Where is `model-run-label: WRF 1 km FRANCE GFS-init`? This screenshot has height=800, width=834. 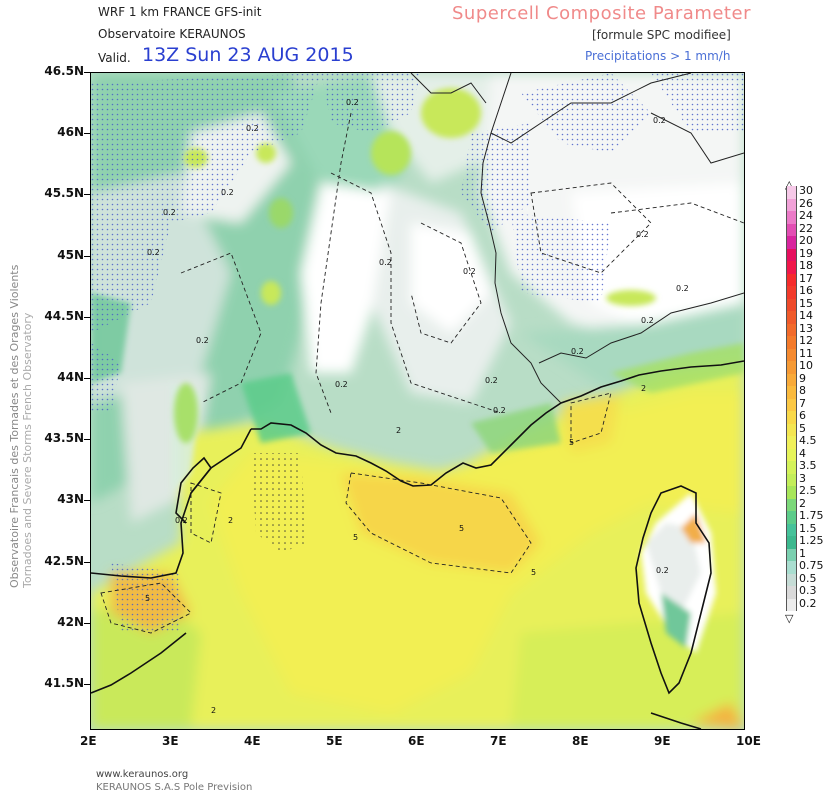 model-run-label: WRF 1 km FRANCE GFS-init is located at coordinates (180, 12).